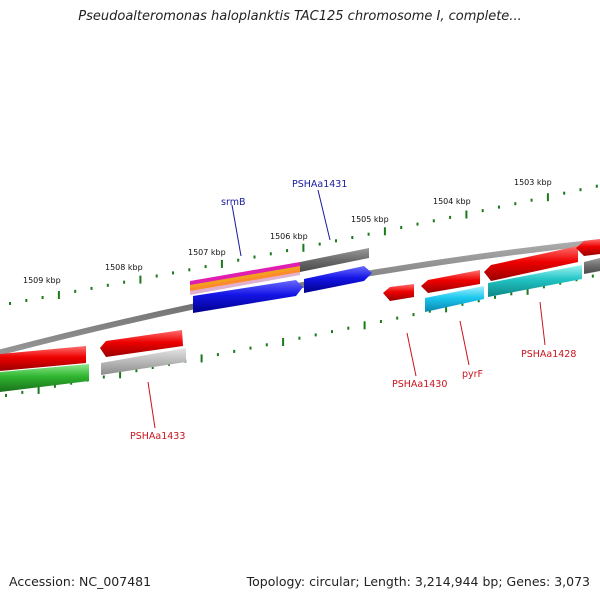 The width and height of the screenshot is (600, 600). Describe the element at coordinates (248, 296) in the screenshot. I see `blue-feature-left` at that location.